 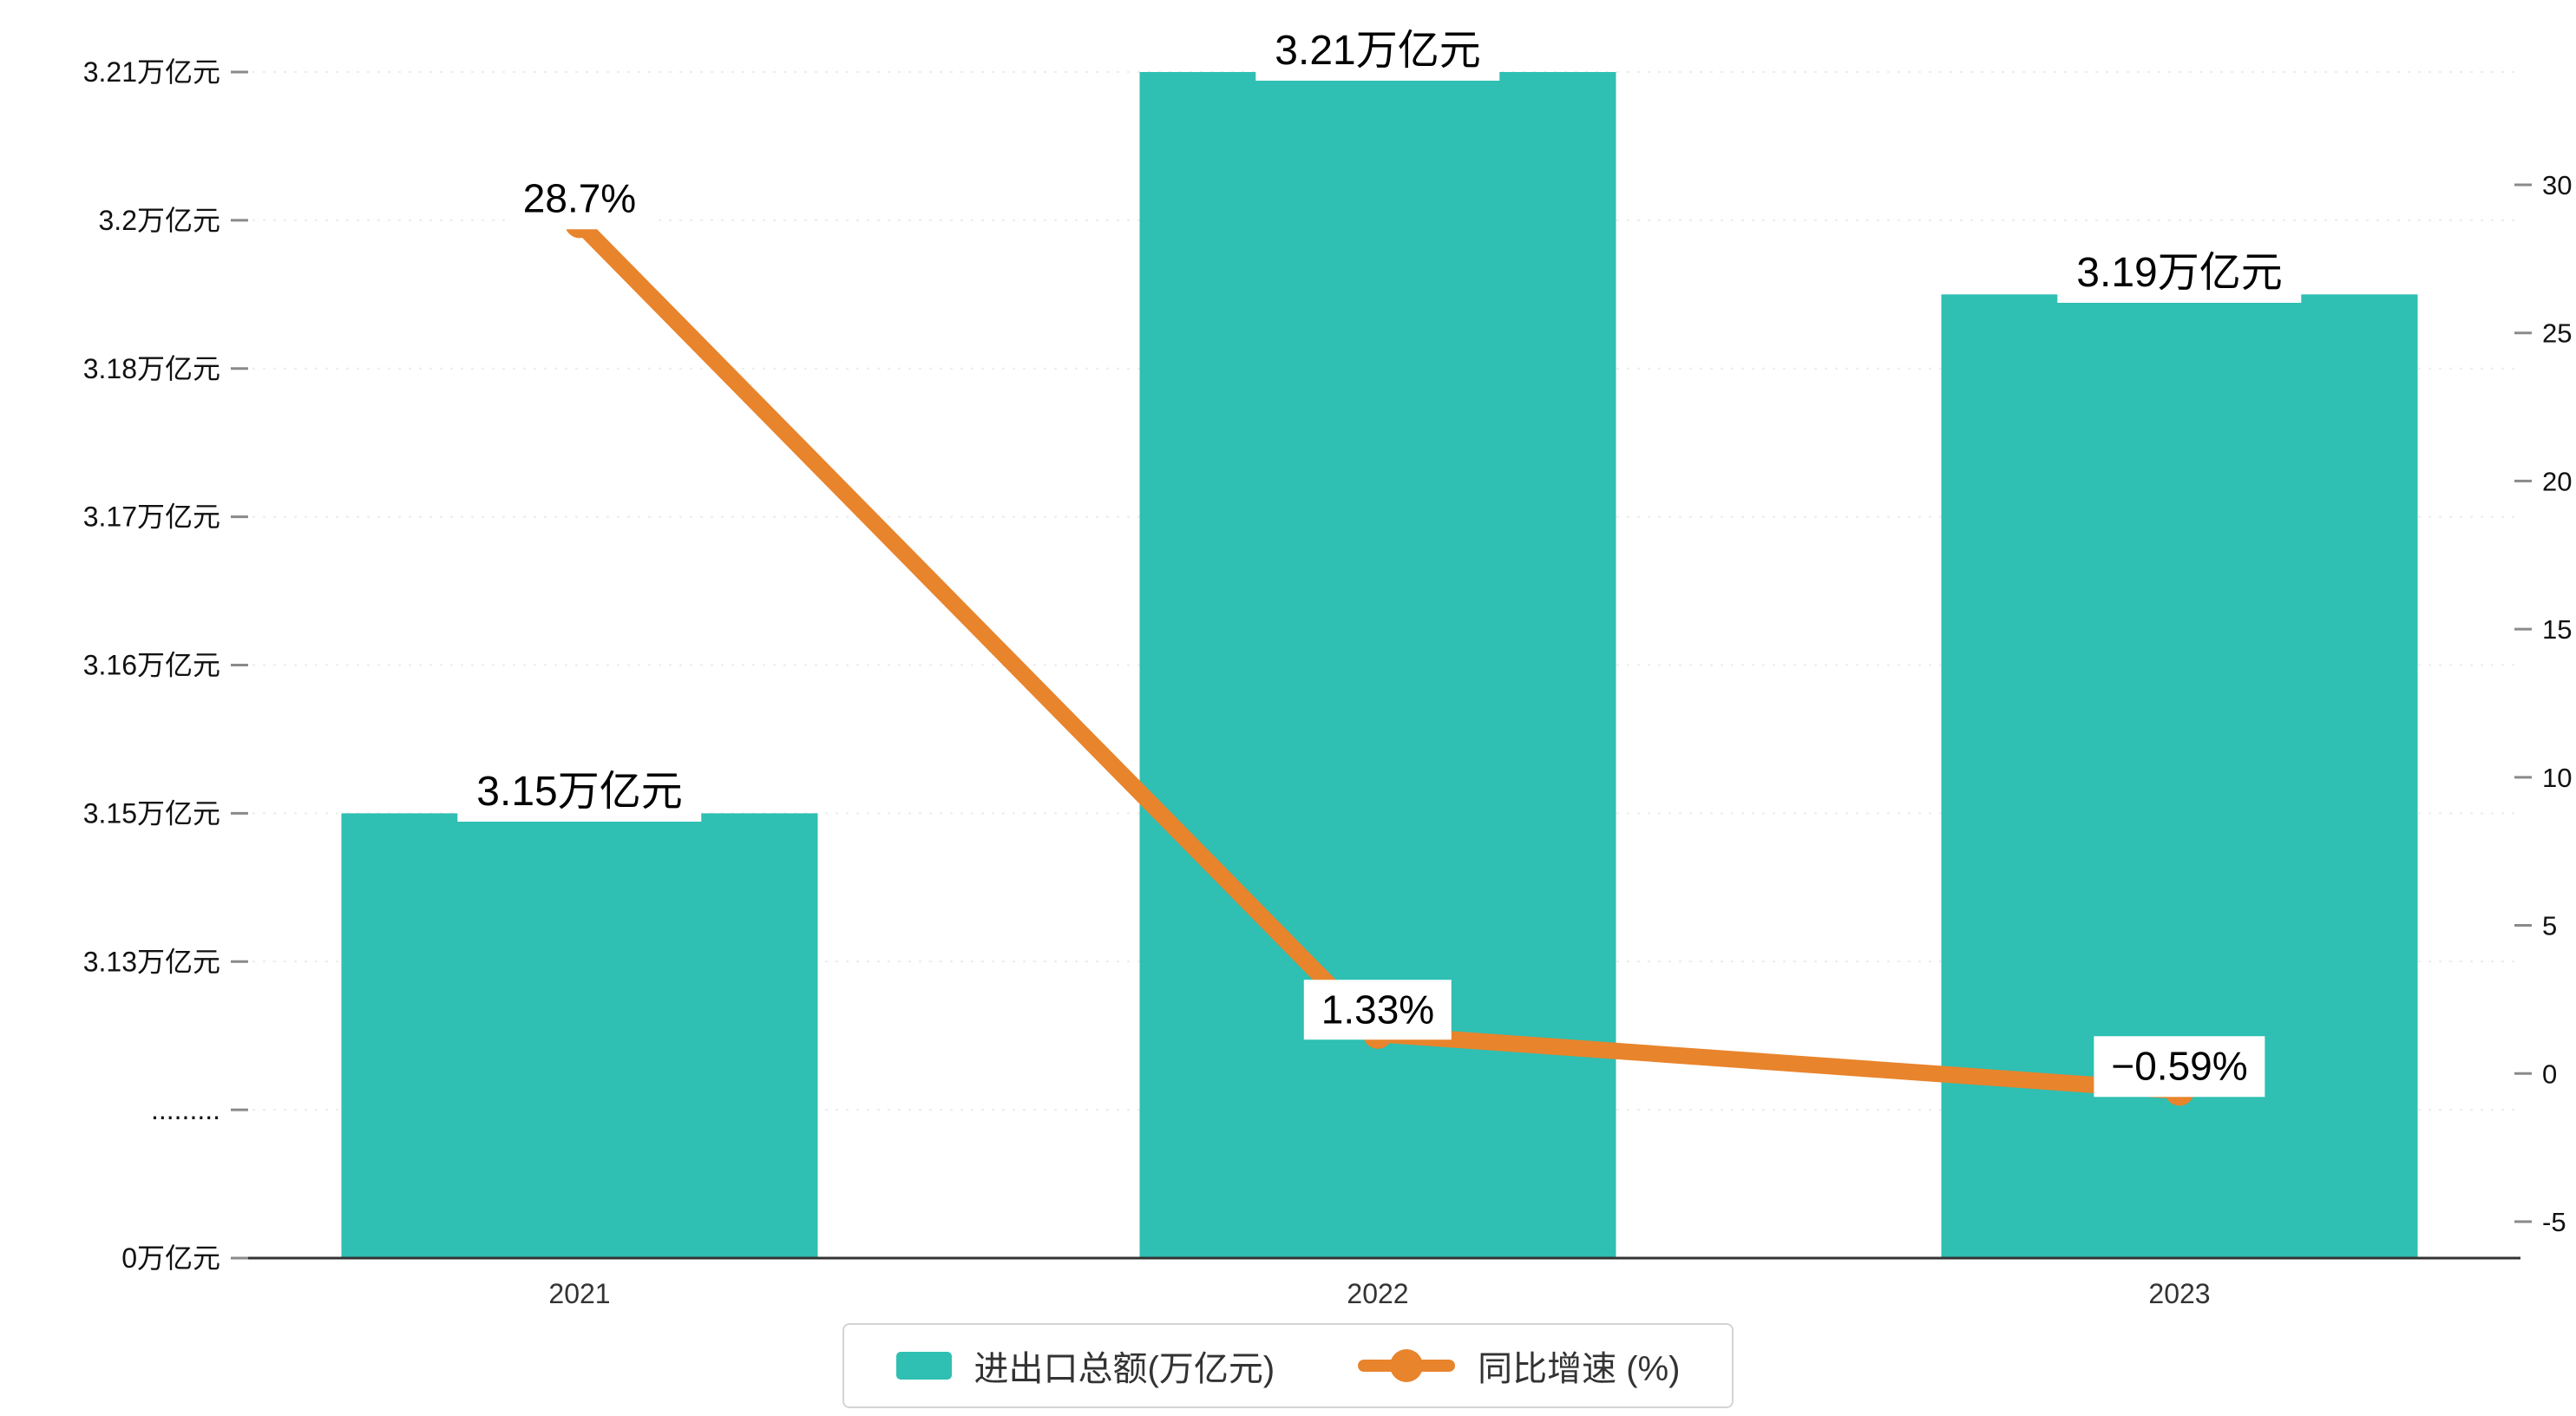 I want to click on right-axis-label: 25, so click(x=2557, y=334).